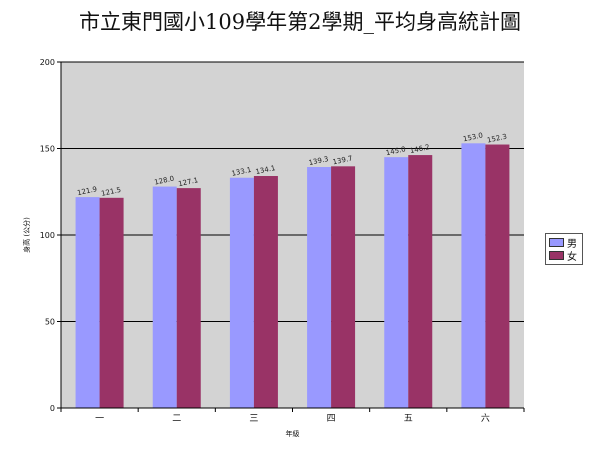  Describe the element at coordinates (164, 181) in the screenshot. I see `data-label: 128.0` at that location.